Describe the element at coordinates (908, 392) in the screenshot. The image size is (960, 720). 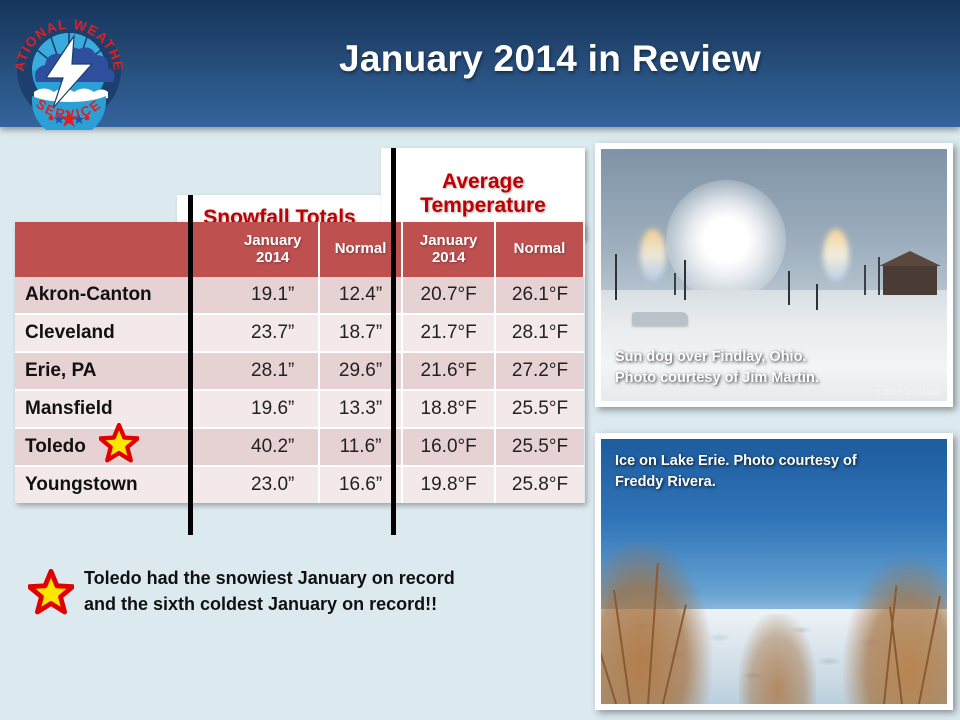
I see `photo-watermark: © 2014 Jim Martin` at that location.